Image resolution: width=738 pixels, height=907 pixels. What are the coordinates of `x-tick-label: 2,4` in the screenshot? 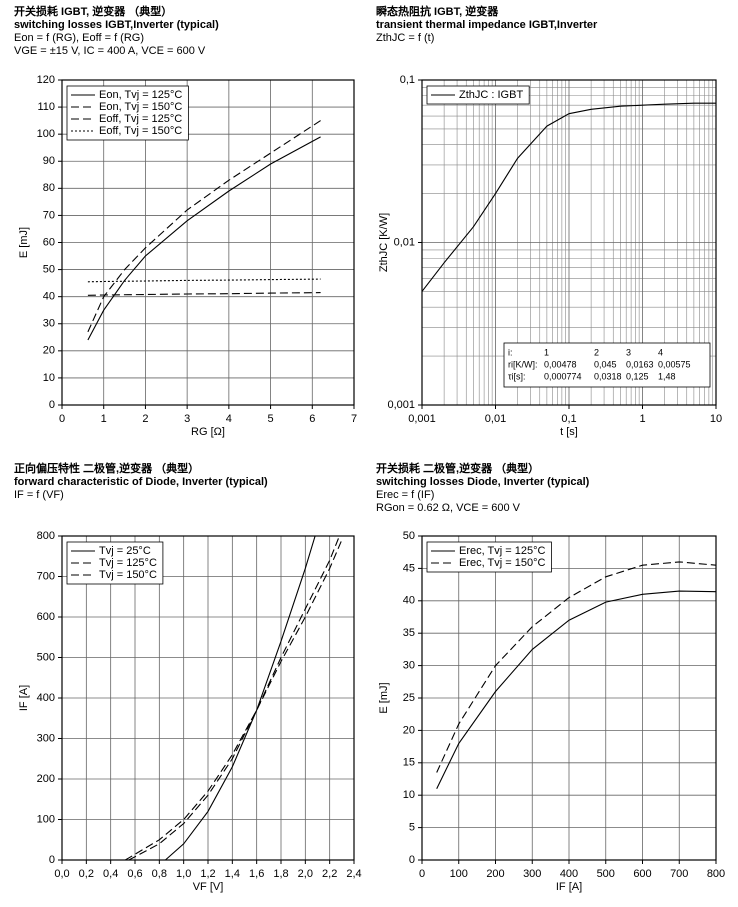 It's located at (353, 874).